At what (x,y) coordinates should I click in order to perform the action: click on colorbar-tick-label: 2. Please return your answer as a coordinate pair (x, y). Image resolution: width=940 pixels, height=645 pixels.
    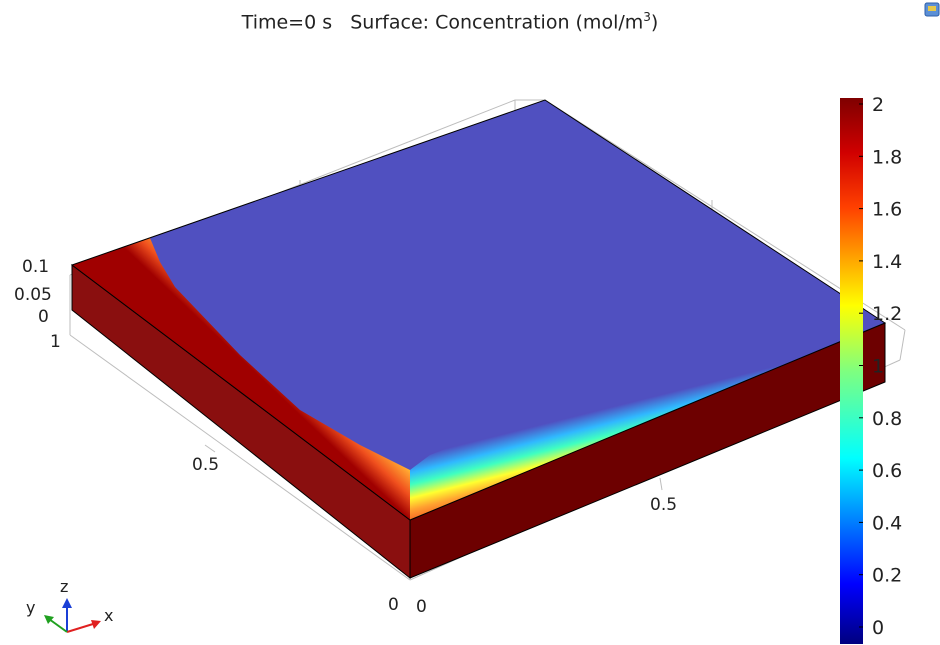
    Looking at the image, I should click on (878, 105).